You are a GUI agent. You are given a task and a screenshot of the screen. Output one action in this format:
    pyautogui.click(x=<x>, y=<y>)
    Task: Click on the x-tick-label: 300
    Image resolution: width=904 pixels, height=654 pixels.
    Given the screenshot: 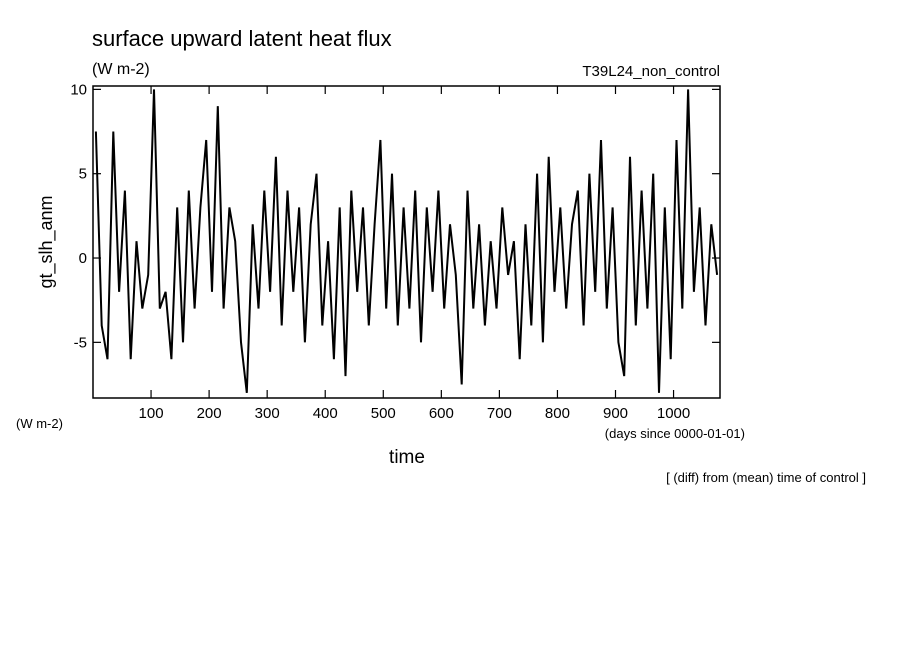 What is the action you would take?
    pyautogui.click(x=267, y=413)
    